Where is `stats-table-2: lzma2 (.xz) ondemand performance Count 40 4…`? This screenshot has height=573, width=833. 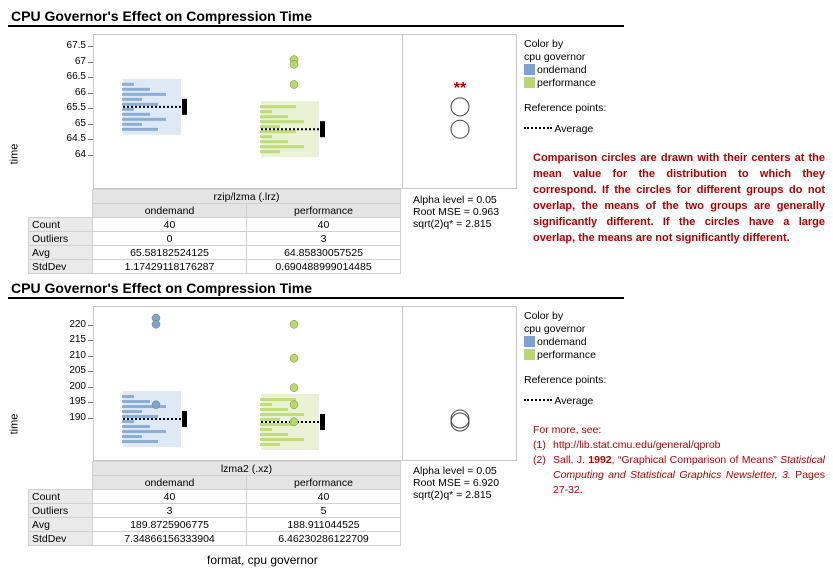 stats-table-2: lzma2 (.xz) ondemand performance Count 40 4… is located at coordinates (214, 503).